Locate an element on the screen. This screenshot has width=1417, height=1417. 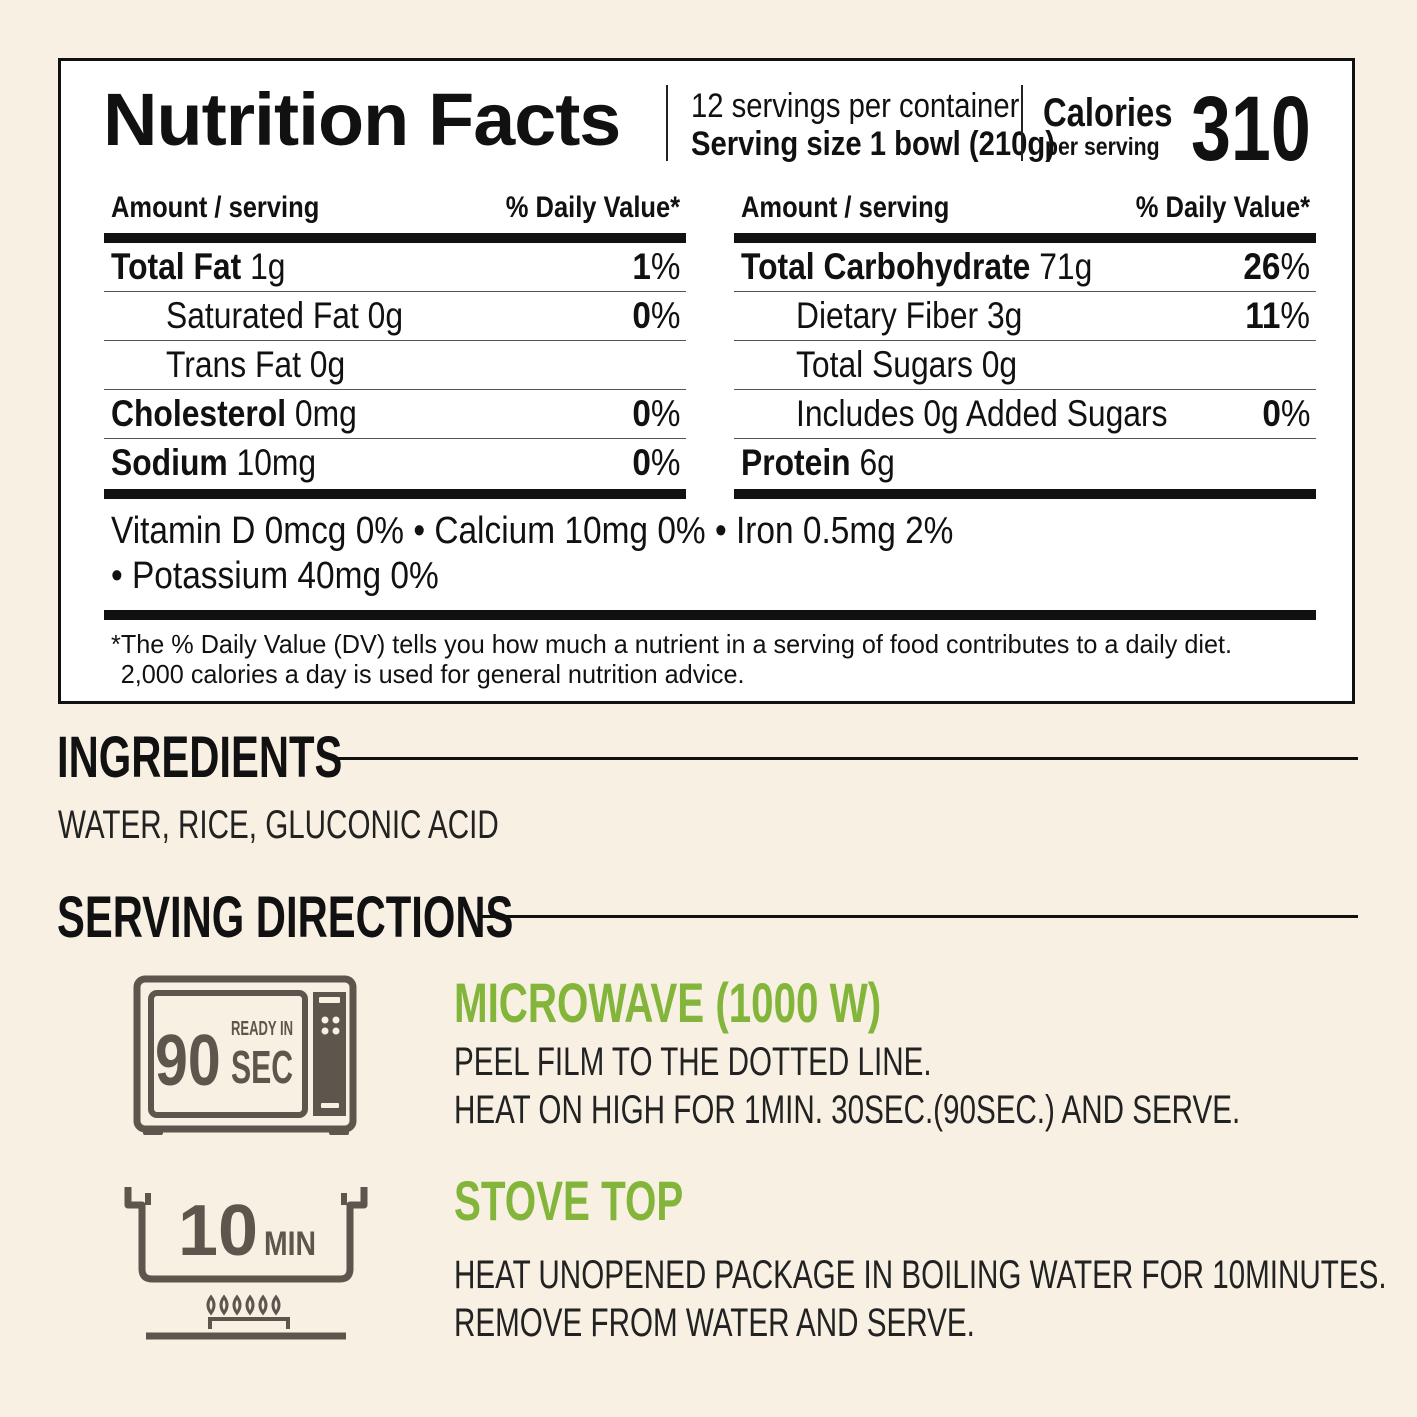
nutrient-amount: Total Sugars 0g is located at coordinates (907, 364).